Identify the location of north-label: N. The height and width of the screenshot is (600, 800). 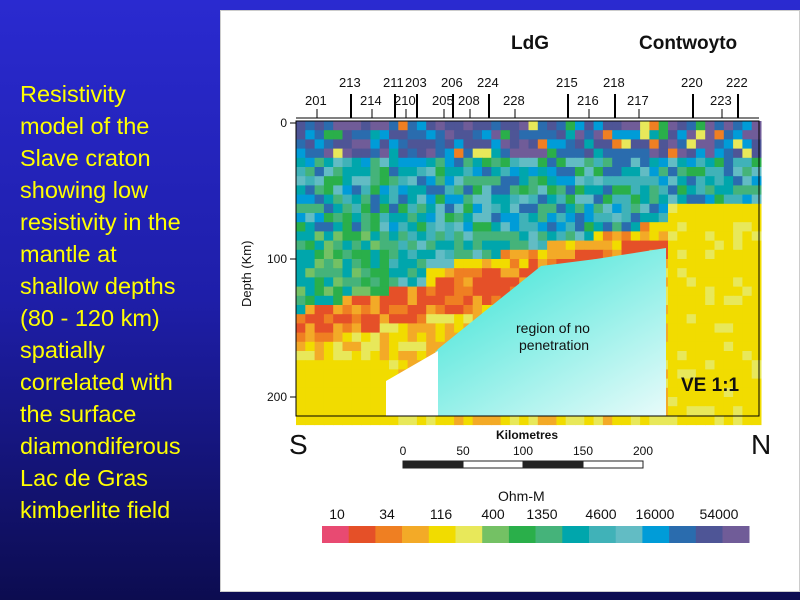
(761, 444).